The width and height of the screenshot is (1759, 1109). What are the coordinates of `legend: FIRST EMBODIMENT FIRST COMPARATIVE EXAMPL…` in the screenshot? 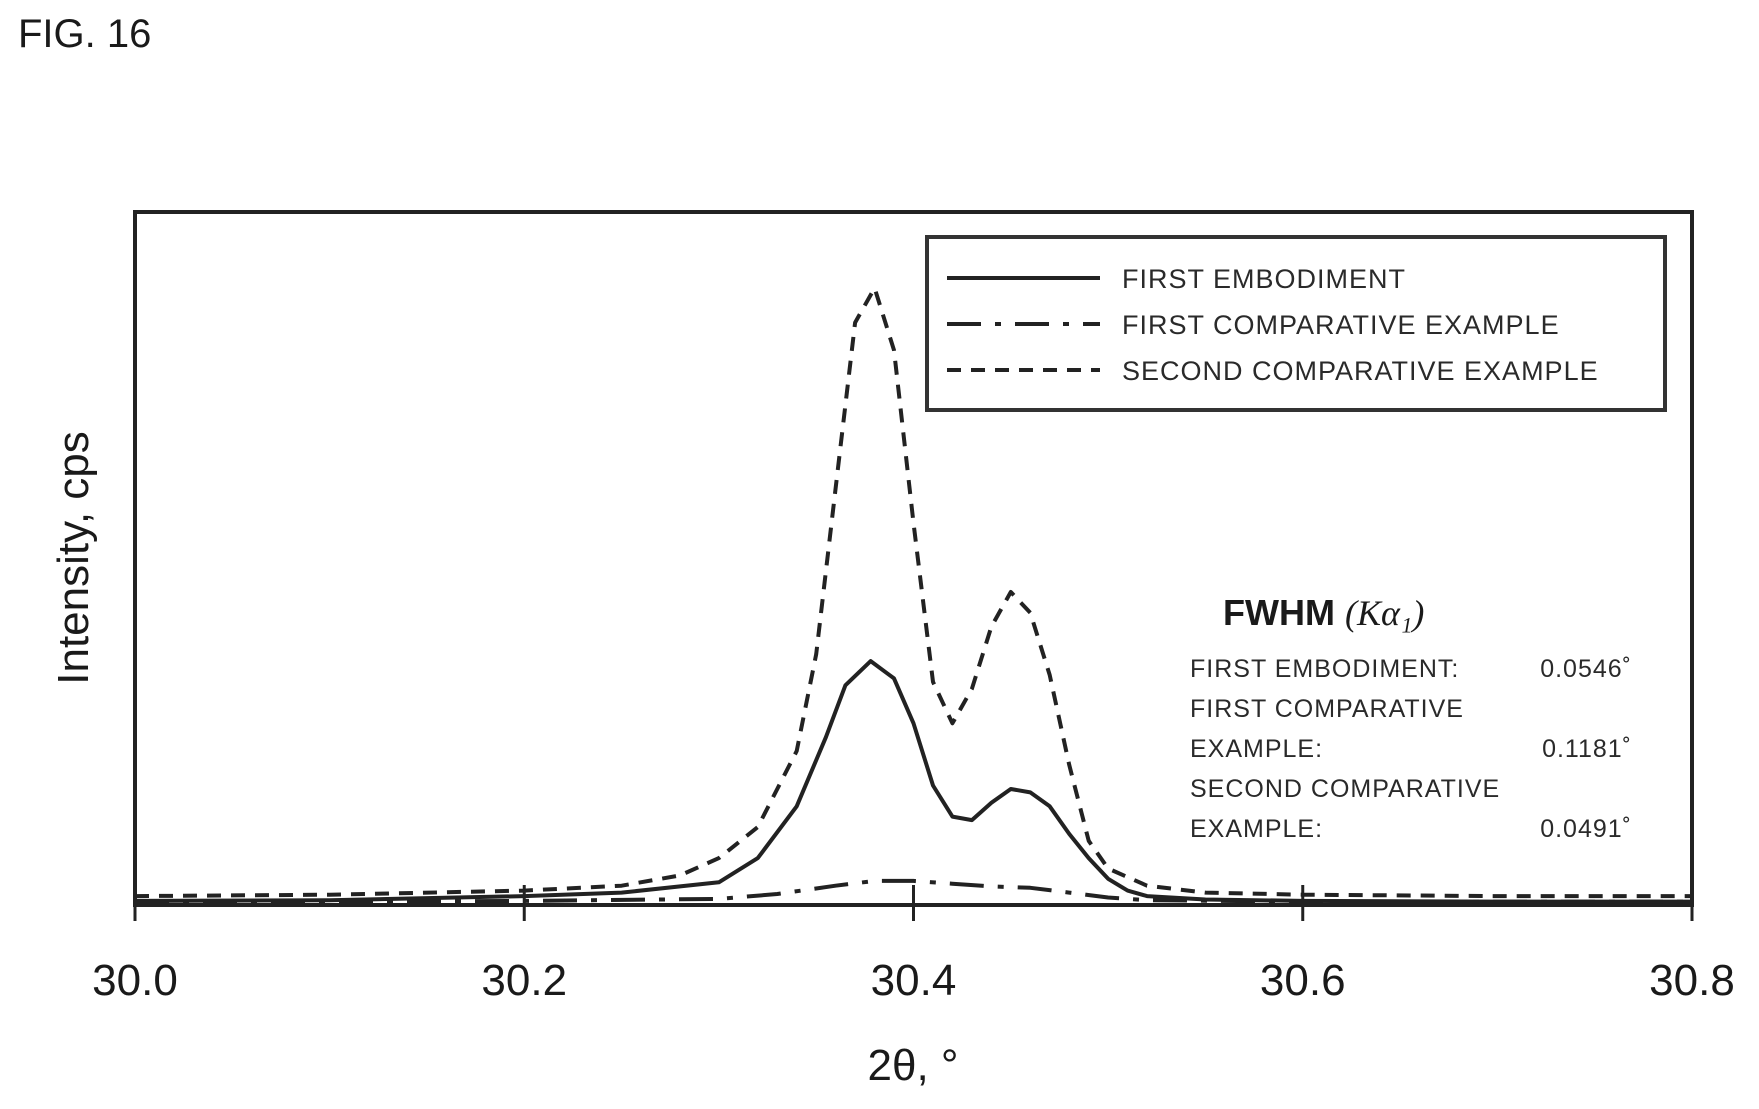 It's located at (1296, 323).